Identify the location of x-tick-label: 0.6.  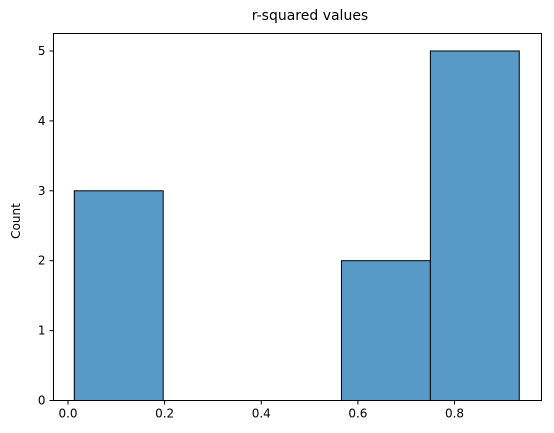
(357, 414).